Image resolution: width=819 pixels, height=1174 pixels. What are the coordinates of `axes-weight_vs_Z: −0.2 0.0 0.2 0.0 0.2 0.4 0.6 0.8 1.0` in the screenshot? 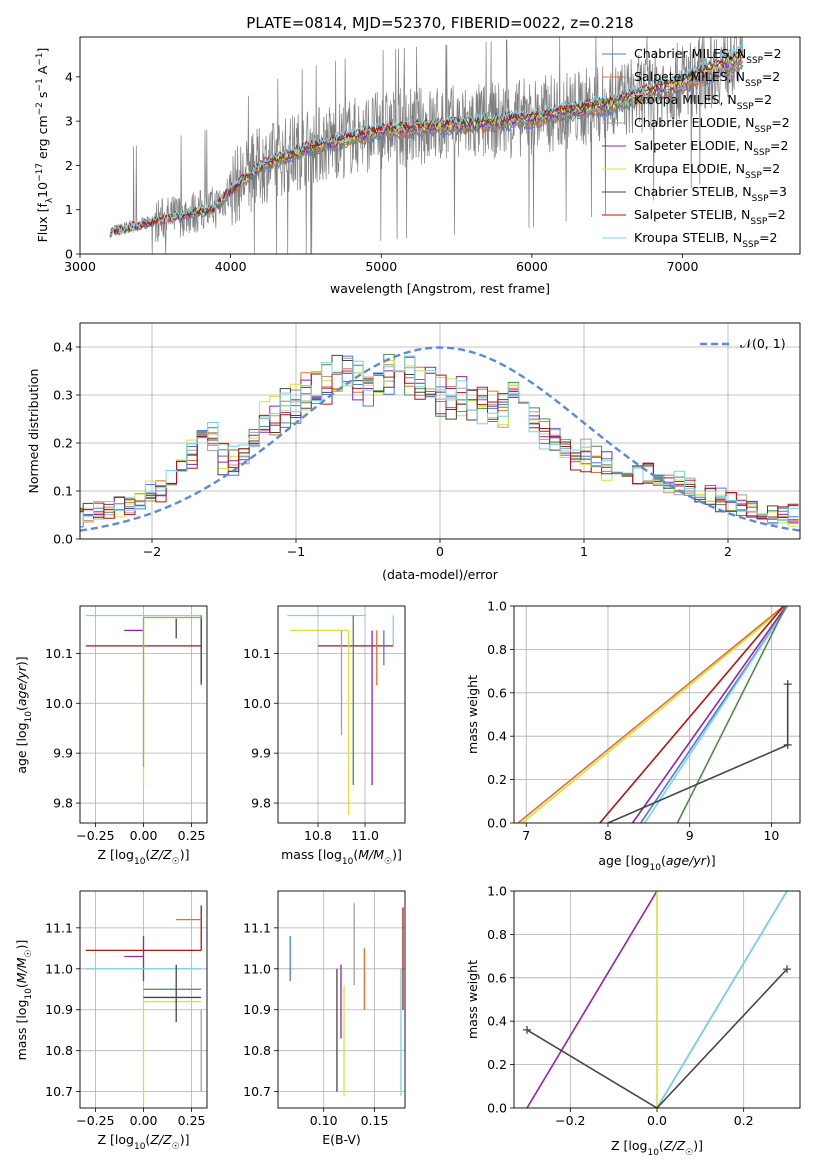 It's located at (644, 1006).